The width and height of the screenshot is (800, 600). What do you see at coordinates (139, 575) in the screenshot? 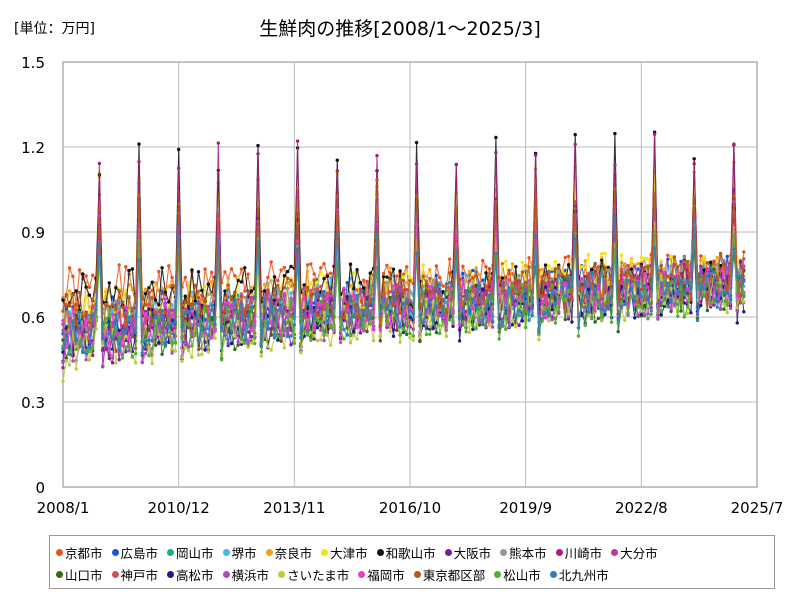
I see `legend-label: 神戸市` at bounding box center [139, 575].